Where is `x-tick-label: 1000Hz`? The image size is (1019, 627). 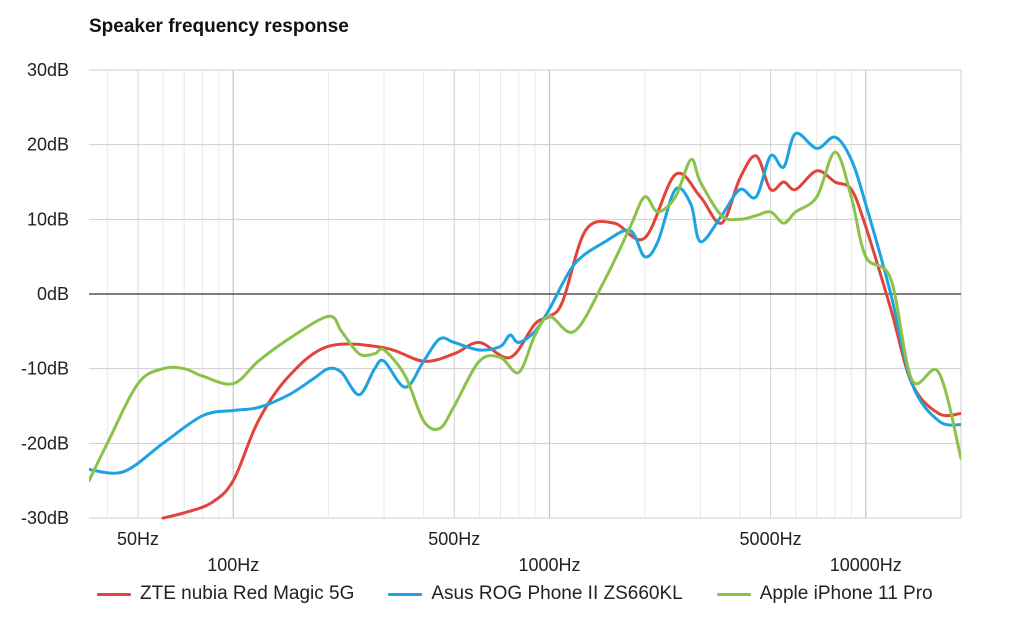 x-tick-label: 1000Hz is located at coordinates (549, 565).